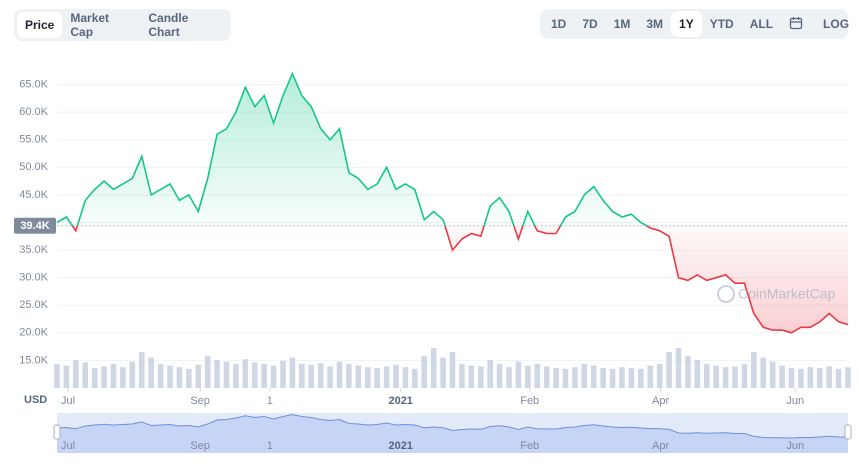 The width and height of the screenshot is (859, 471). I want to click on x-tick-label: 1, so click(270, 401).